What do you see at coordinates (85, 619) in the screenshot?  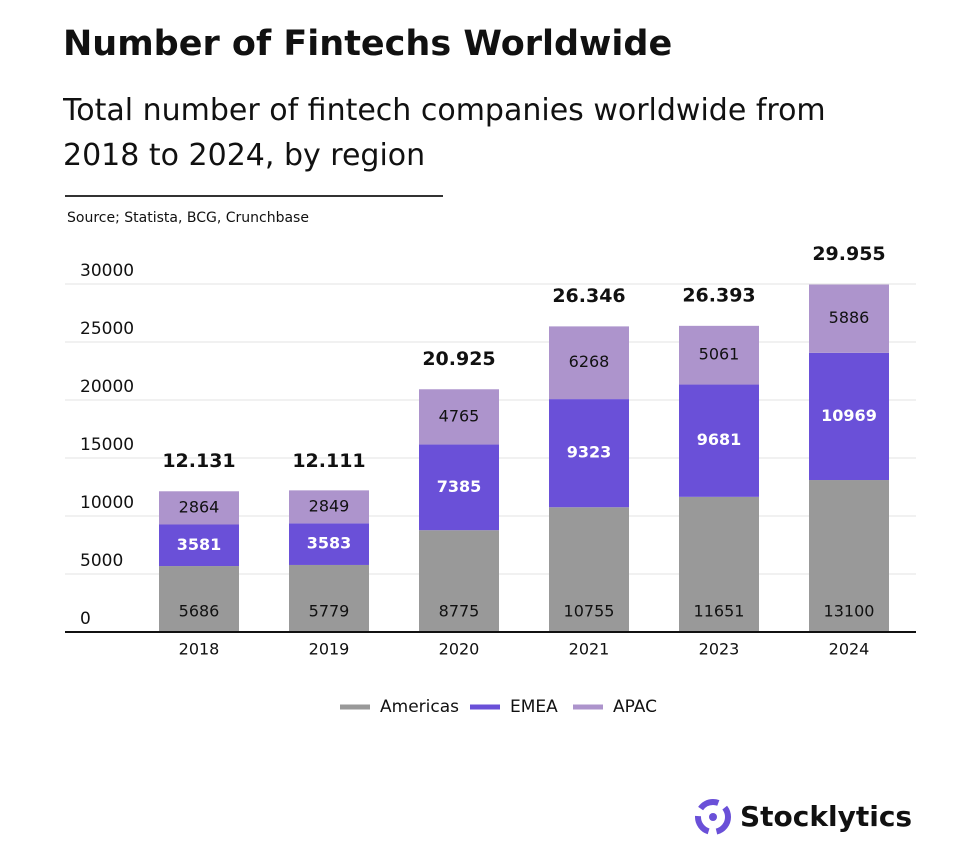 I see `y-tick-label: 0` at bounding box center [85, 619].